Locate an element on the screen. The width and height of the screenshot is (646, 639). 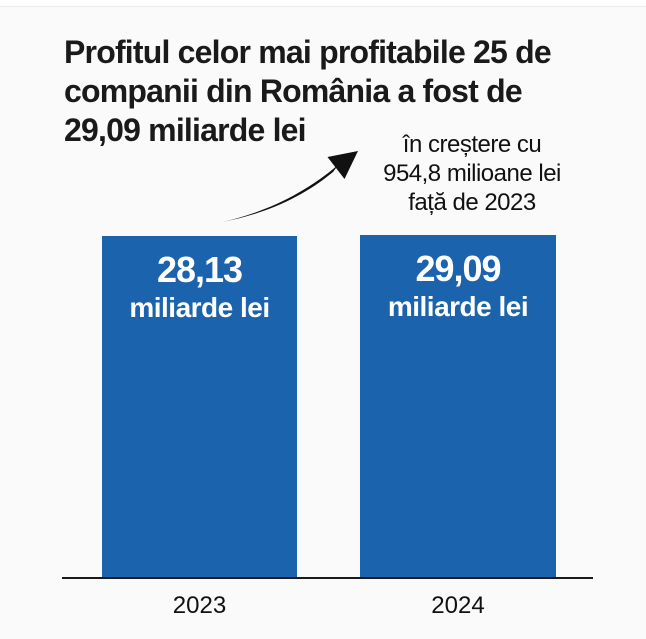
chart-title-line-3: 29,09 miliarde lei is located at coordinates (185, 130).